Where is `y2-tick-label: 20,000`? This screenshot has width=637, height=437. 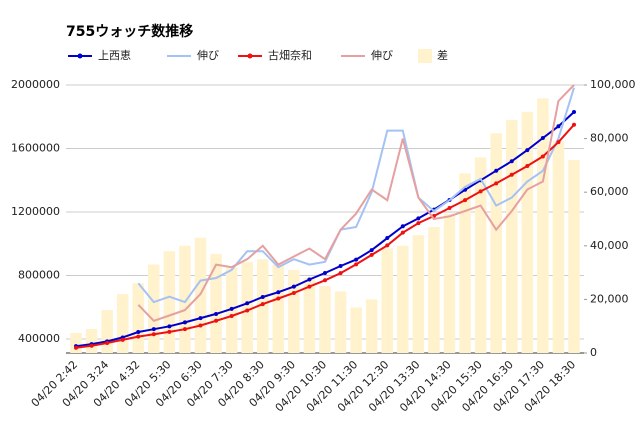 y2-tick-label: 20,000 is located at coordinates (609, 298).